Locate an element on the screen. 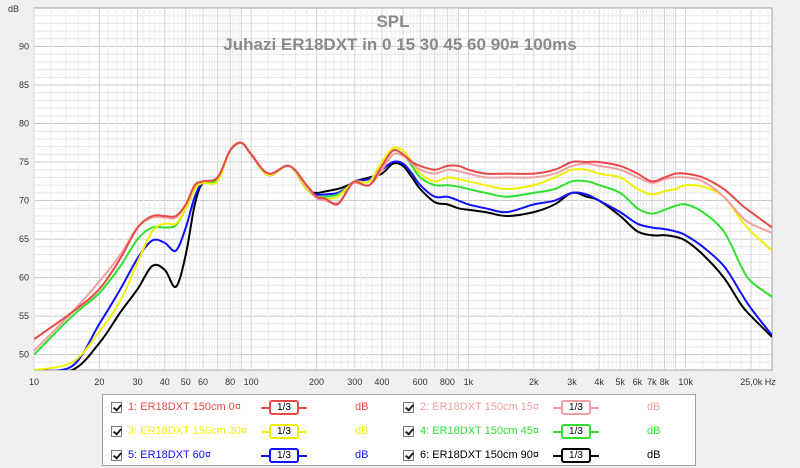  legend-item-5: 5: ER18DXT 60¤ is located at coordinates (161, 455).